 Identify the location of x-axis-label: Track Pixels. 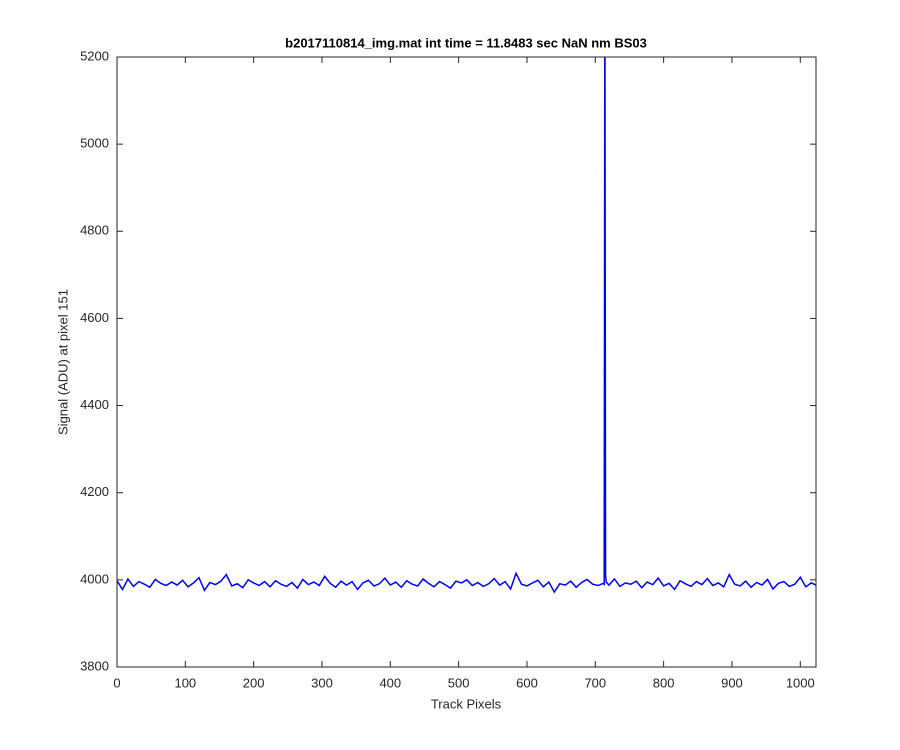
(466, 703).